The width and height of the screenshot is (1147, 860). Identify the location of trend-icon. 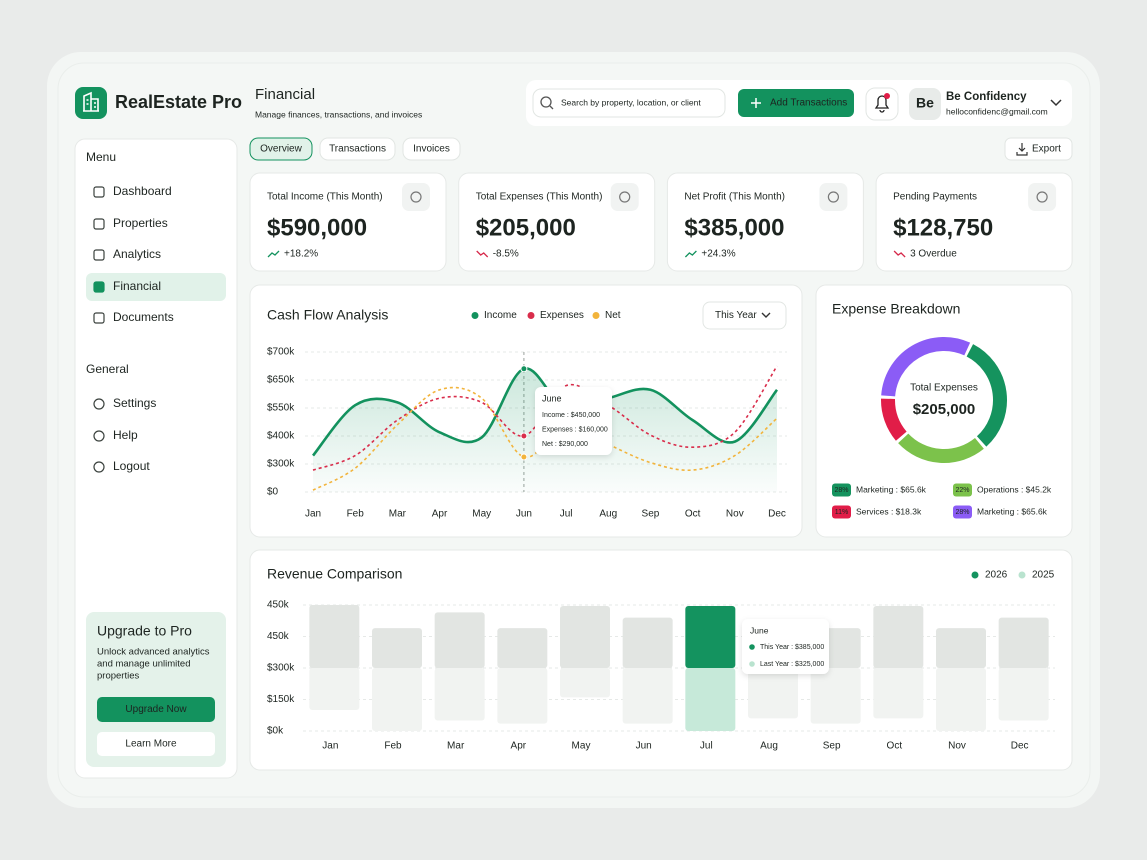
(482, 254).